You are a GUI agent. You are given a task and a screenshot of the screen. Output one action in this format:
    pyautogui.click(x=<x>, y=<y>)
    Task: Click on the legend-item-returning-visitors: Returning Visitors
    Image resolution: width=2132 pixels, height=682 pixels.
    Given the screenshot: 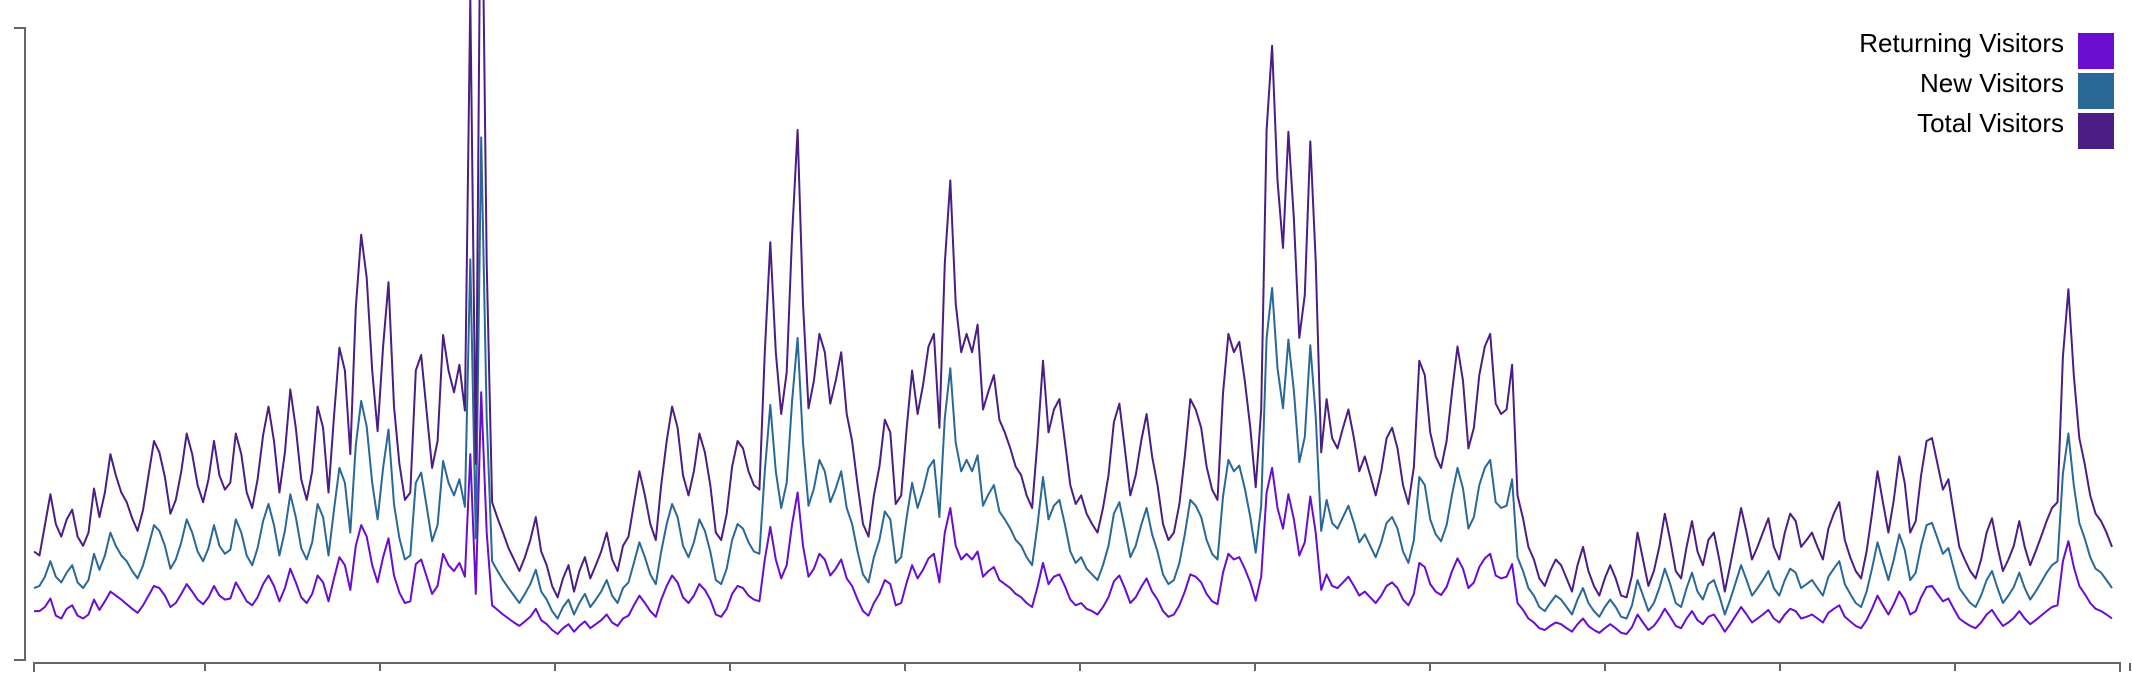 What is the action you would take?
    pyautogui.click(x=1986, y=48)
    